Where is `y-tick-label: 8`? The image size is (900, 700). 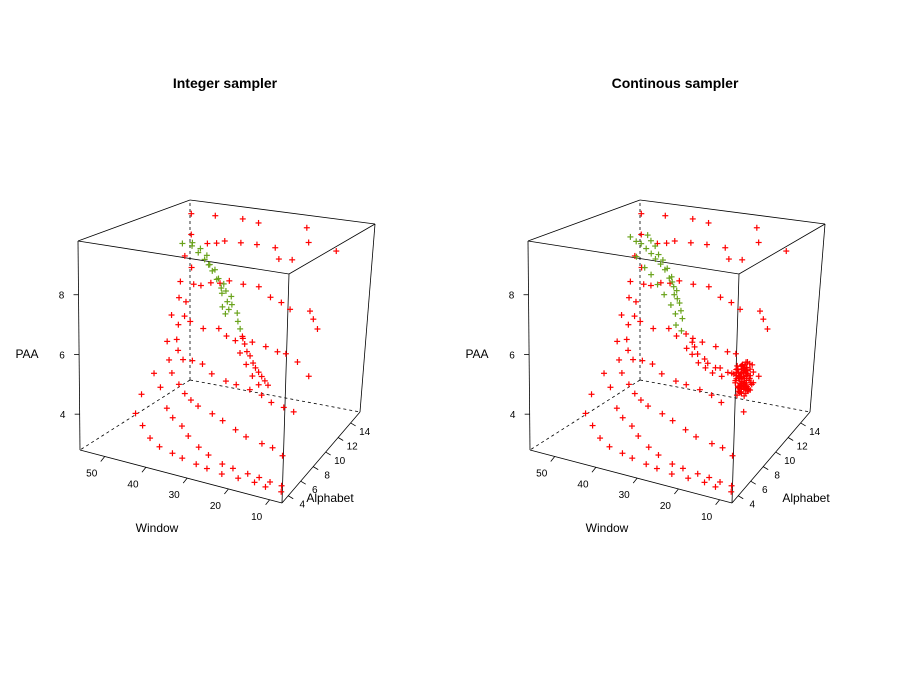
y-tick-label: 8 is located at coordinates (777, 476).